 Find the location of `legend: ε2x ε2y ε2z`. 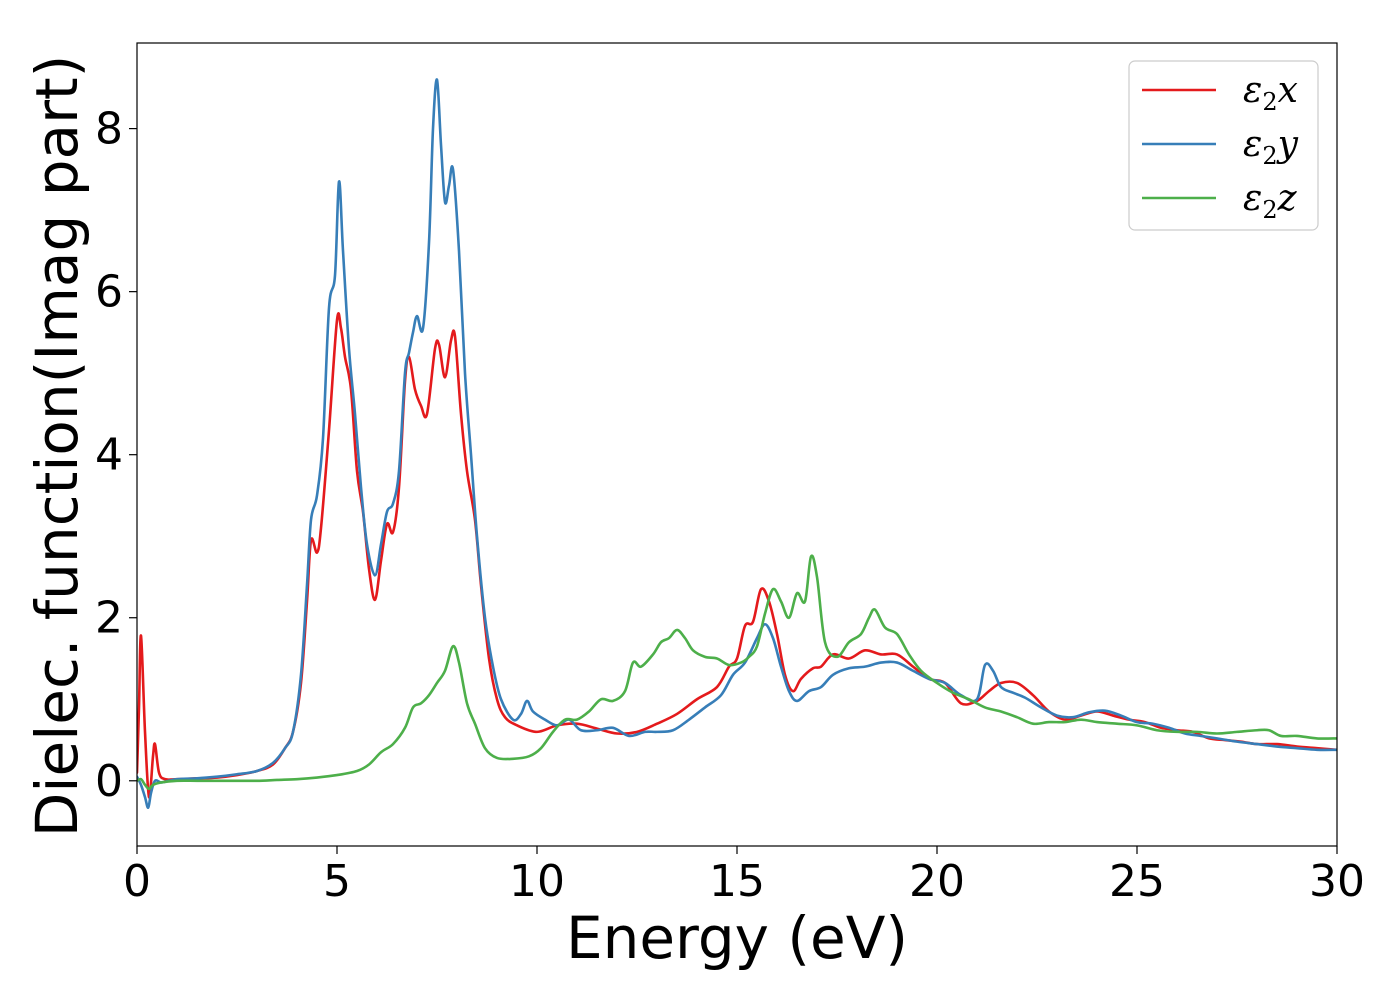

legend: ε2x ε2y ε2z is located at coordinates (1223, 145).